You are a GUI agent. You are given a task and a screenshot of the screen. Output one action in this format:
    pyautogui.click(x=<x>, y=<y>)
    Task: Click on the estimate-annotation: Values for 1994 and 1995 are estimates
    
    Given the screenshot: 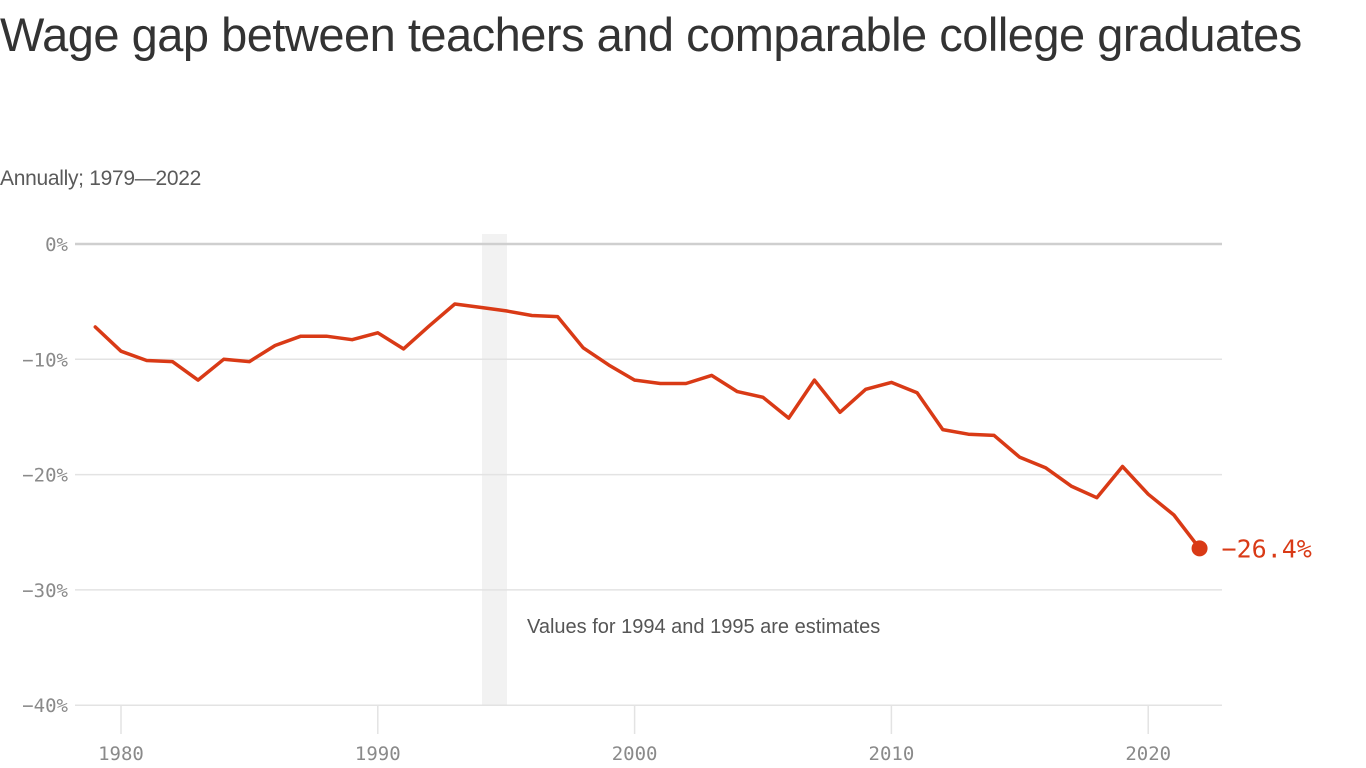 What is the action you would take?
    pyautogui.click(x=703, y=627)
    